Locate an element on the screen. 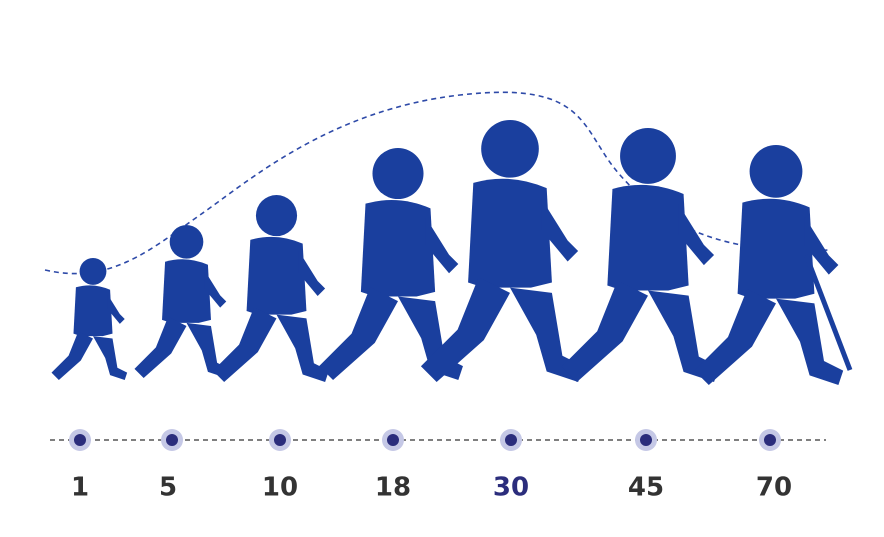 The height and width of the screenshot is (537, 884). age-label: 18 is located at coordinates (393, 488).